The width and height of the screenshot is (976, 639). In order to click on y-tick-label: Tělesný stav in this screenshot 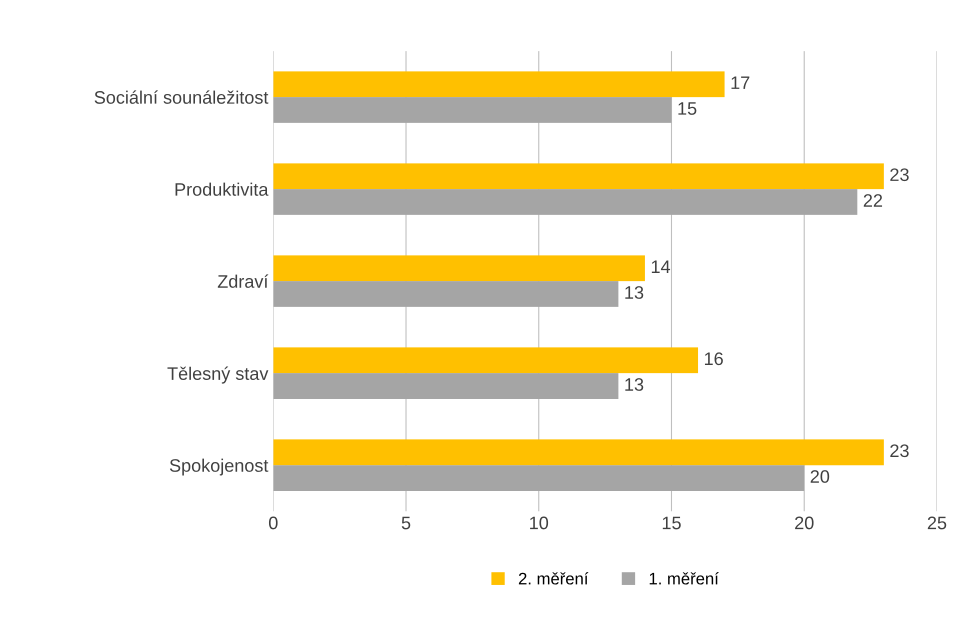, I will do `click(217, 375)`.